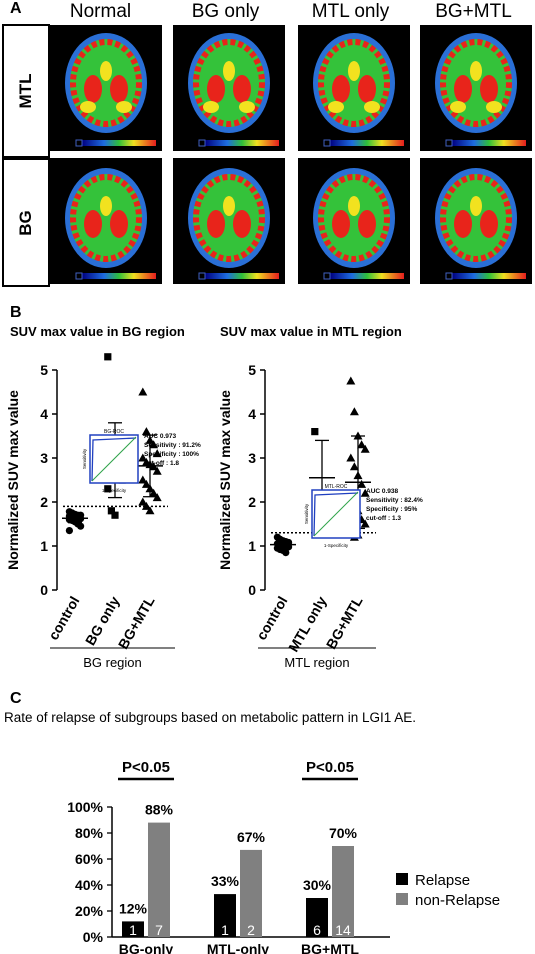  Describe the element at coordinates (159, 879) in the screenshot. I see `bar-non-relapse` at that location.